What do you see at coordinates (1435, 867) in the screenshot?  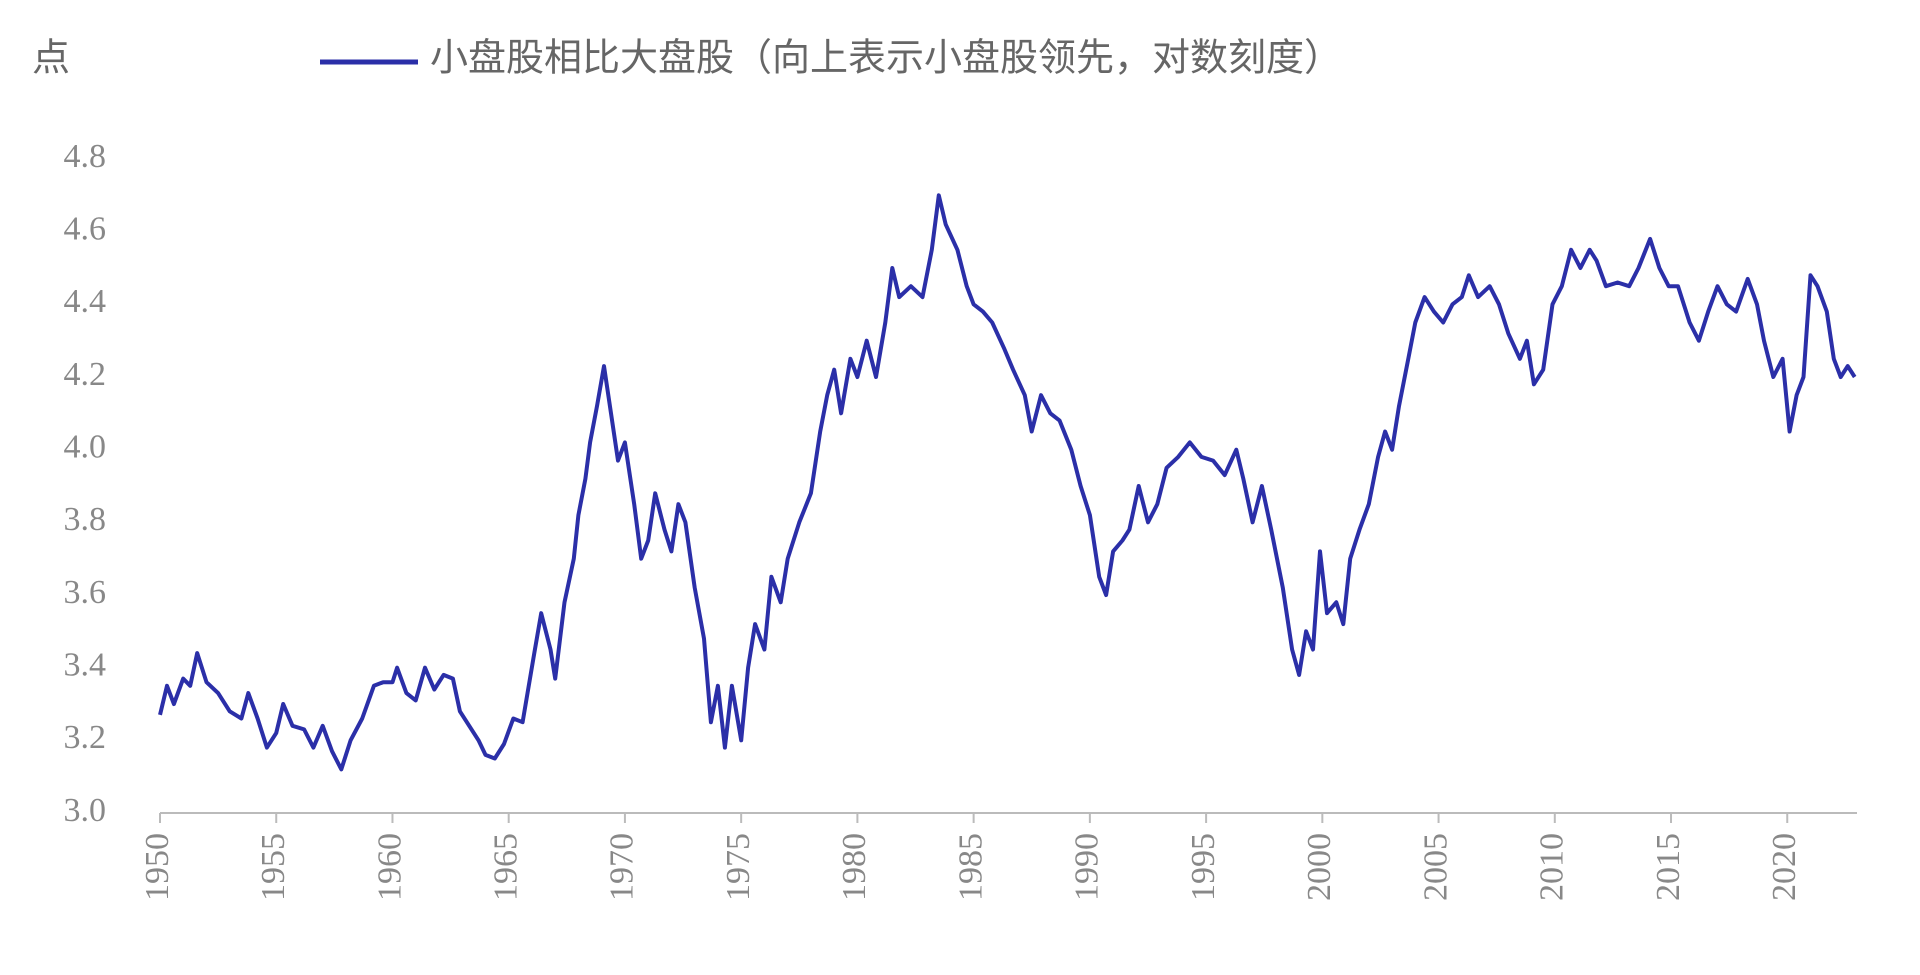 I see `x-tick-label: 2005` at bounding box center [1435, 867].